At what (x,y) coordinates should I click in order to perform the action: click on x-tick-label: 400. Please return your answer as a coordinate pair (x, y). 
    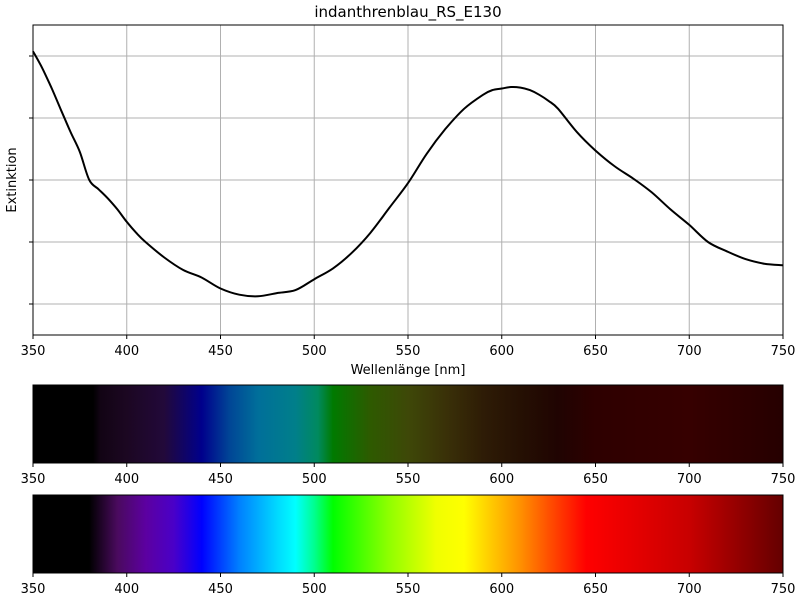
    Looking at the image, I should click on (126, 351).